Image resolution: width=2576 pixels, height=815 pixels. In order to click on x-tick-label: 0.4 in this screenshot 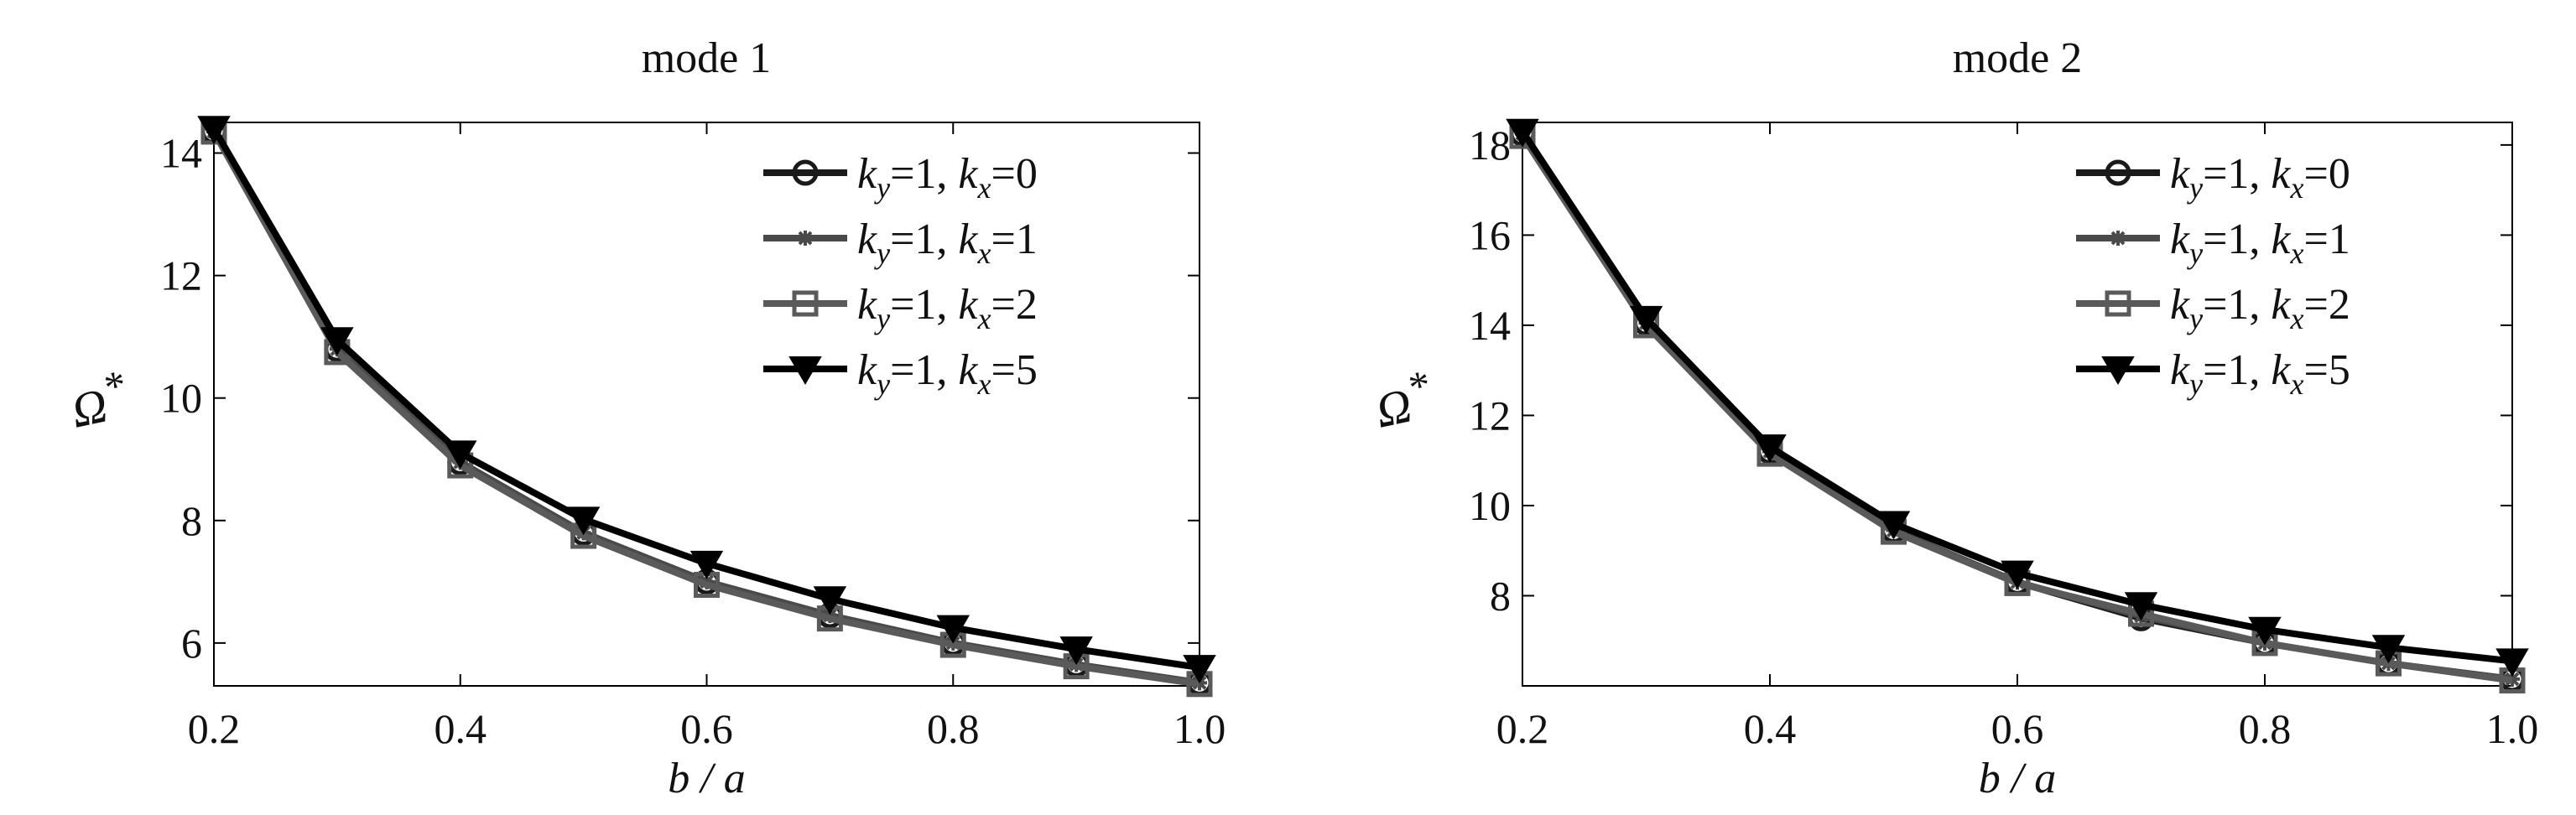, I will do `click(461, 728)`.